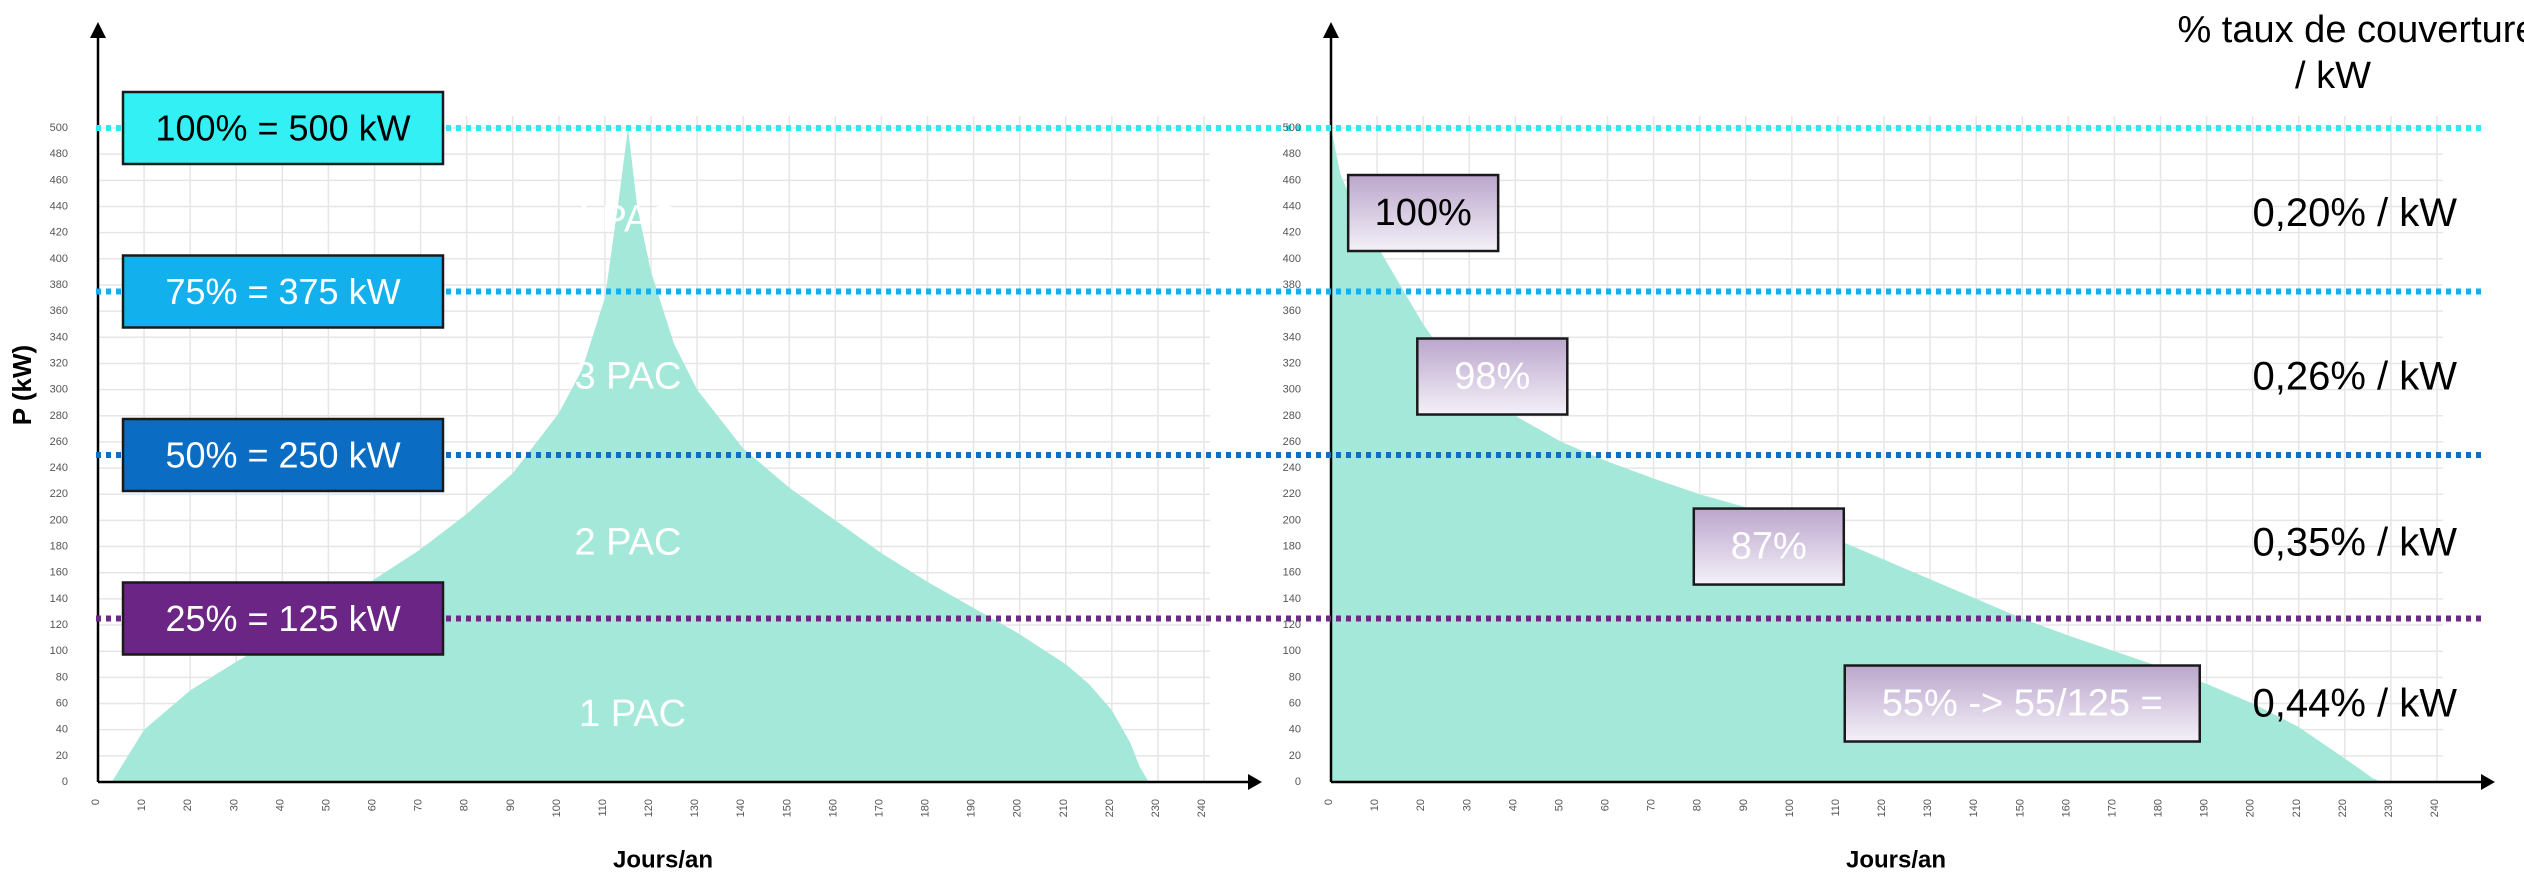  What do you see at coordinates (1295, 677) in the screenshot?
I see `y-tick-label: 80` at bounding box center [1295, 677].